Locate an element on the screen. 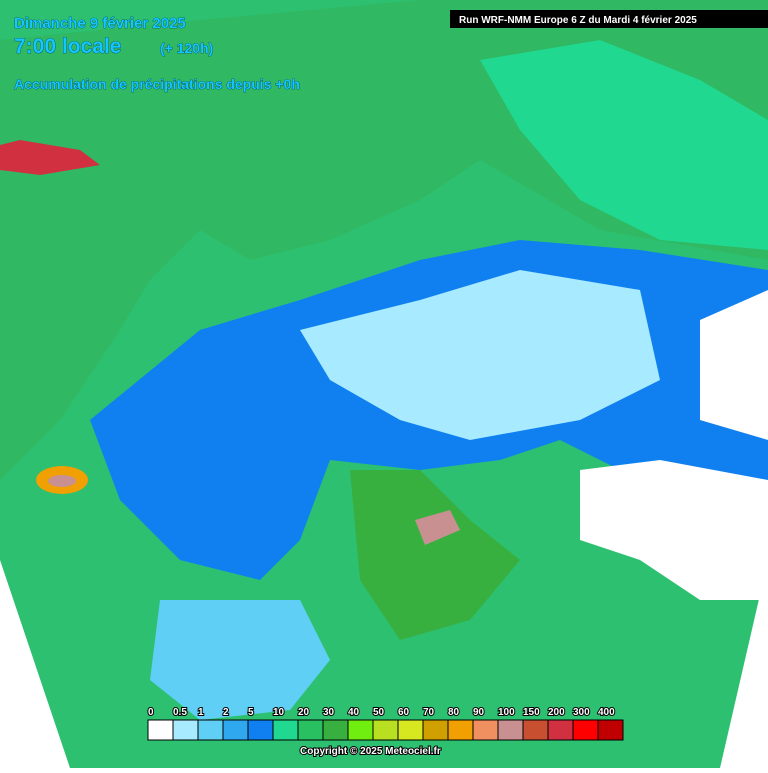 This screenshot has width=768, height=773. legend-label: 80 is located at coordinates (454, 712).